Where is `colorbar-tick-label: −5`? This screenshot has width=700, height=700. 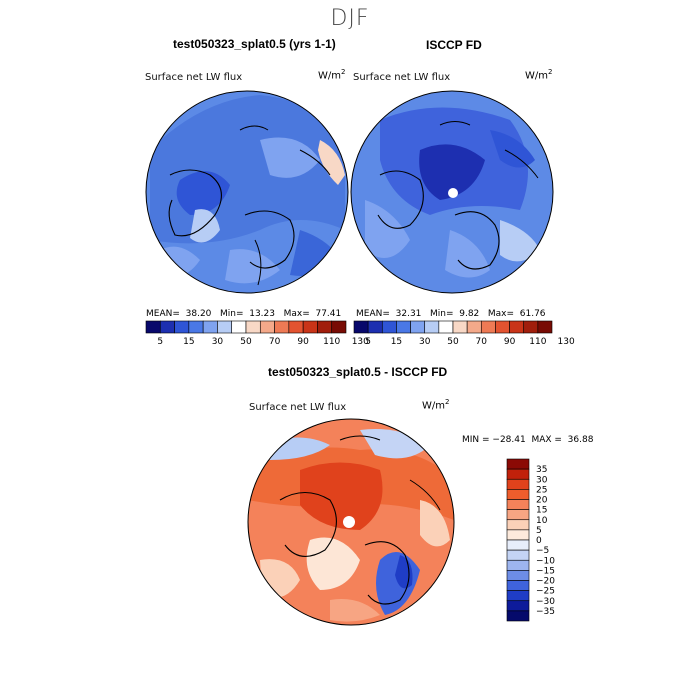
colorbar-tick-label: −5 is located at coordinates (542, 551).